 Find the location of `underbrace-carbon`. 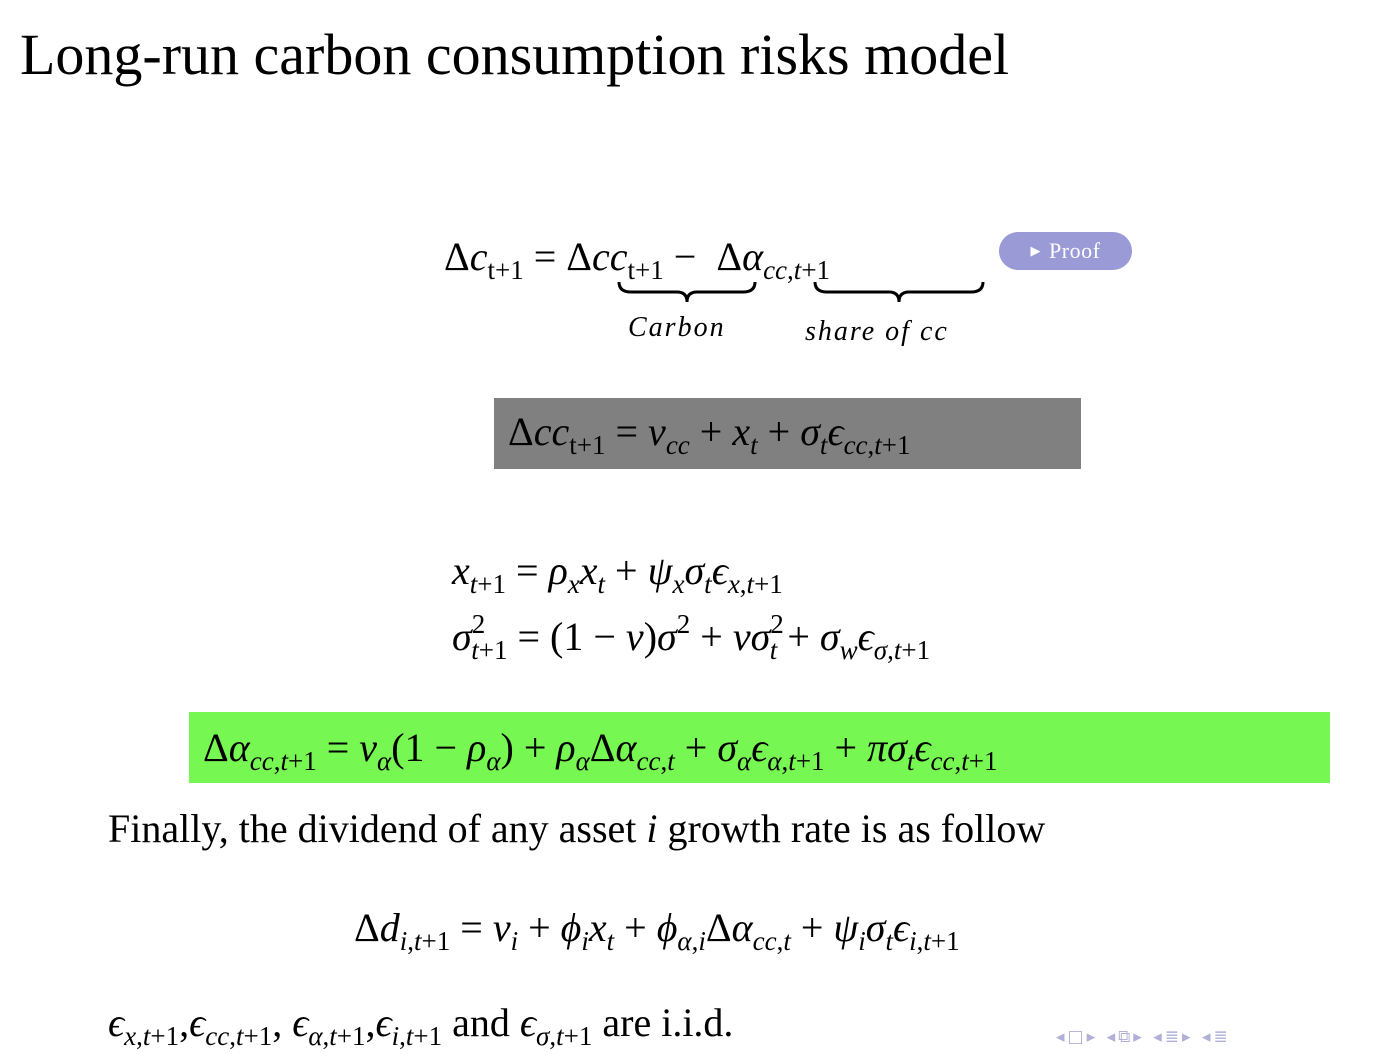

underbrace-carbon is located at coordinates (687, 292).